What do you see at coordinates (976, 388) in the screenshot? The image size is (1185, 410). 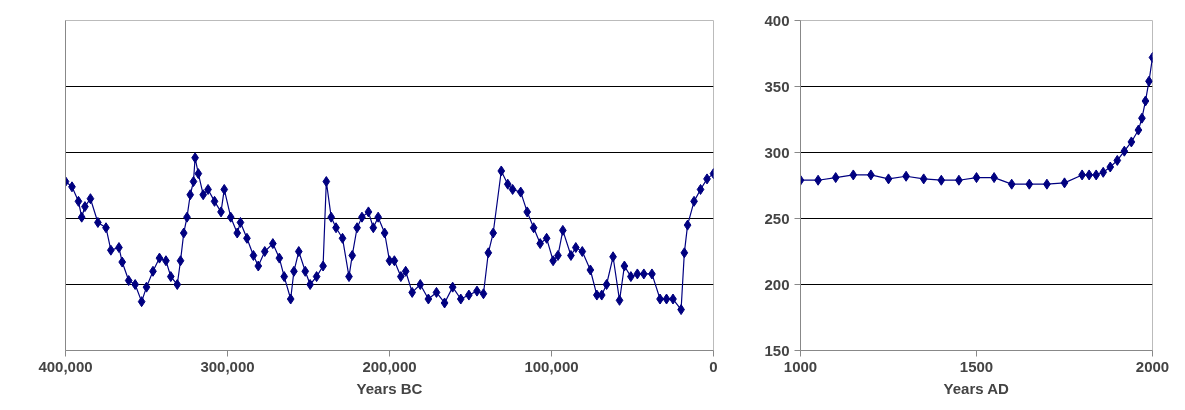 I see `x-axis-title: Years AD` at bounding box center [976, 388].